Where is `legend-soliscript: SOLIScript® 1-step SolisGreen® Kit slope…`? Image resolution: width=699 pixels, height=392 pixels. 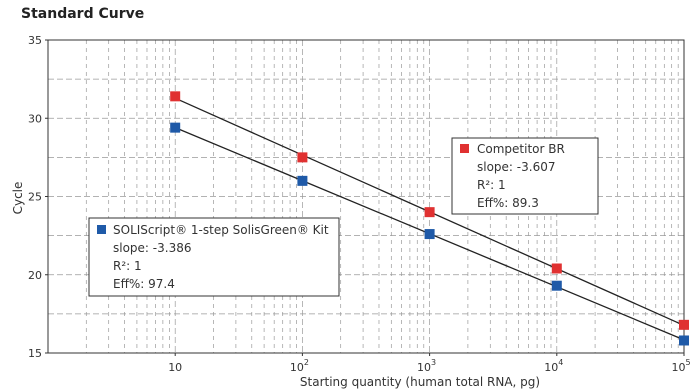 legend-soliscript: SOLIScript® 1-step SolisGreen® Kit slope… is located at coordinates (214, 257).